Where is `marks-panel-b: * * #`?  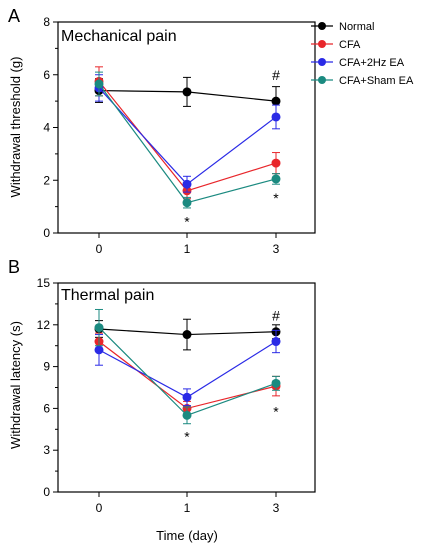
marks-panel-b: * * # is located at coordinates (187, 375).